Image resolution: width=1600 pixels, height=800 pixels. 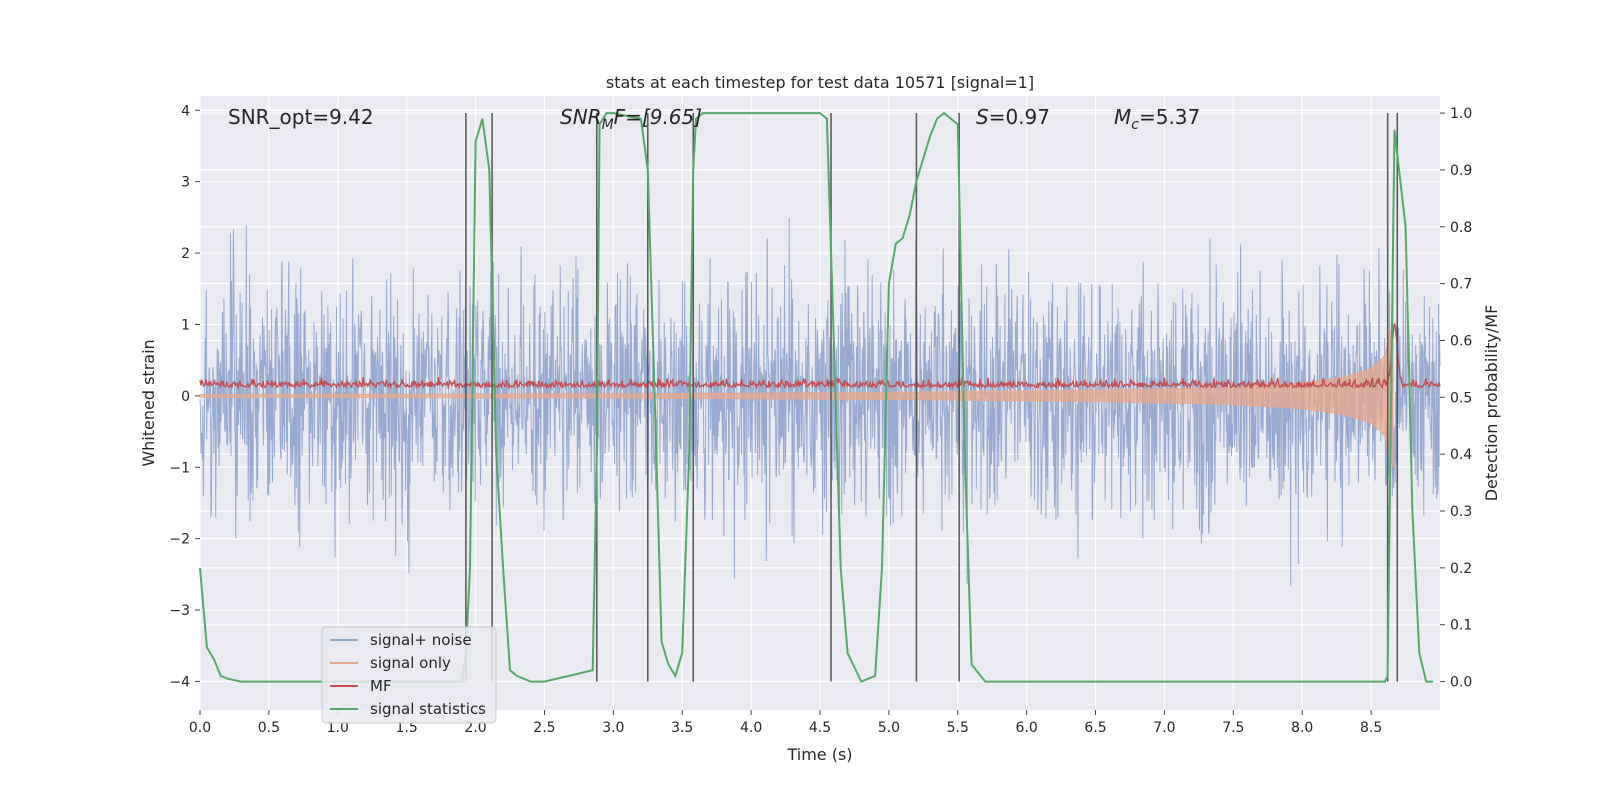 What do you see at coordinates (1461, 455) in the screenshot?
I see `y-right-tick-label: 0.4` at bounding box center [1461, 455].